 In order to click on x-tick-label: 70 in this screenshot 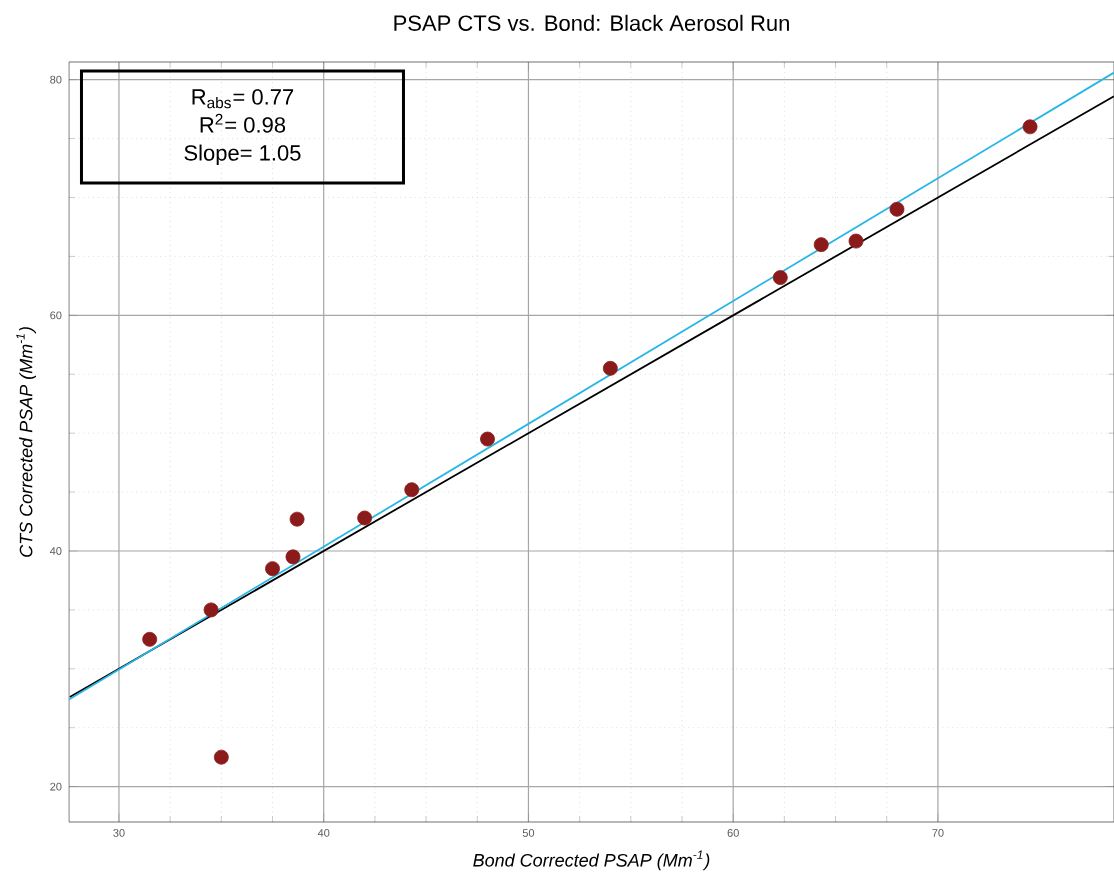, I will do `click(938, 833)`.